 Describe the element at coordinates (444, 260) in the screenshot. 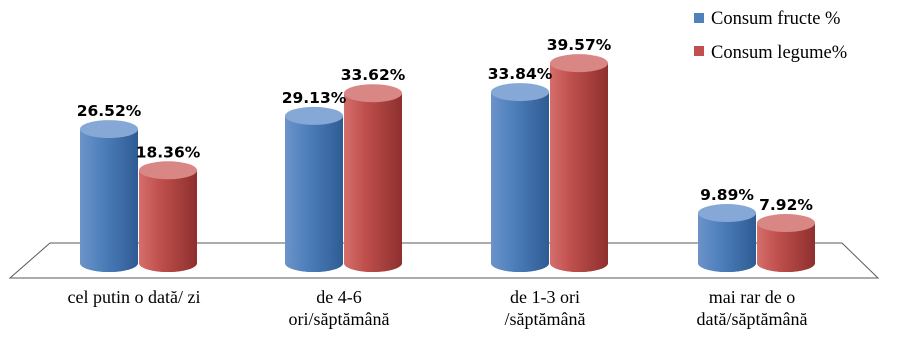

I see `chart-floor` at that location.